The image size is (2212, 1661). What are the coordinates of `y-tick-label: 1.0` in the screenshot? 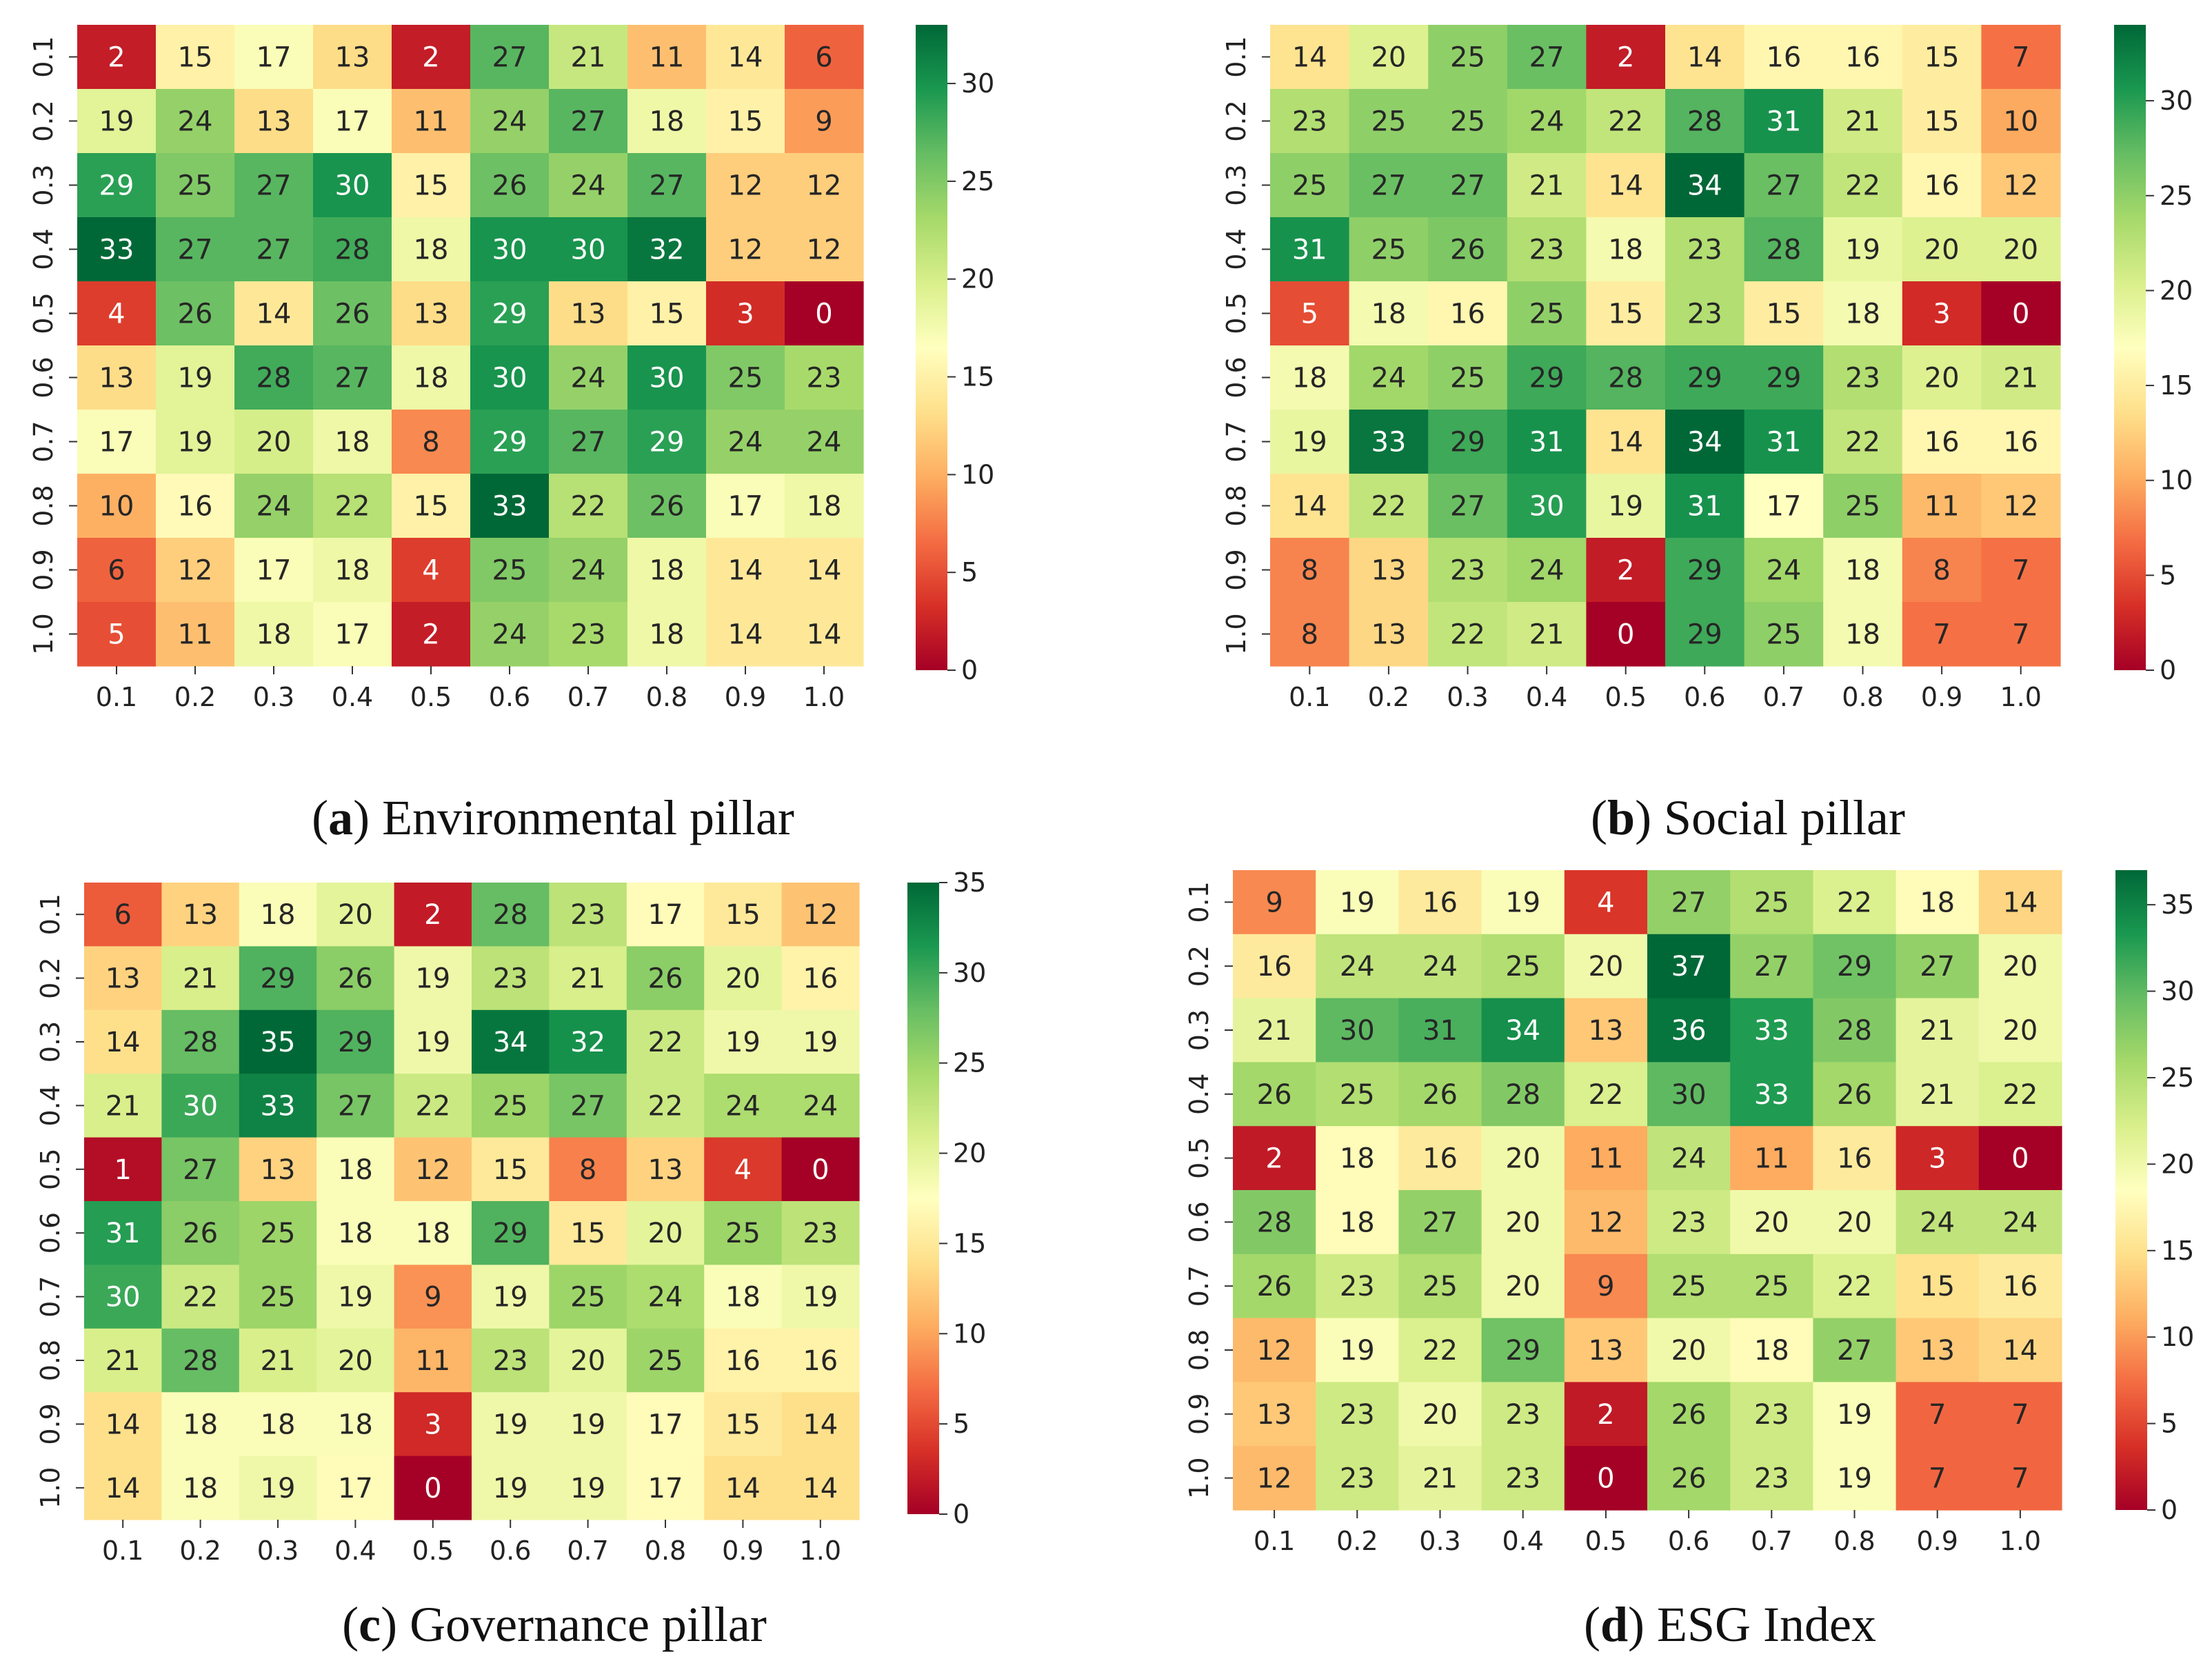 It's located at (1236, 633).